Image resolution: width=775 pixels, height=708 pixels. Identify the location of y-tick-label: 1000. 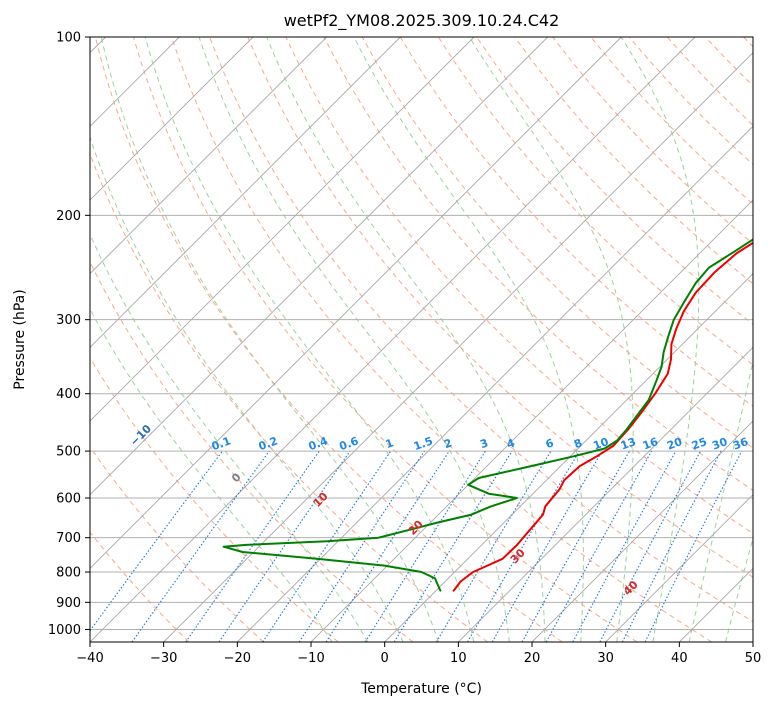
(64, 630).